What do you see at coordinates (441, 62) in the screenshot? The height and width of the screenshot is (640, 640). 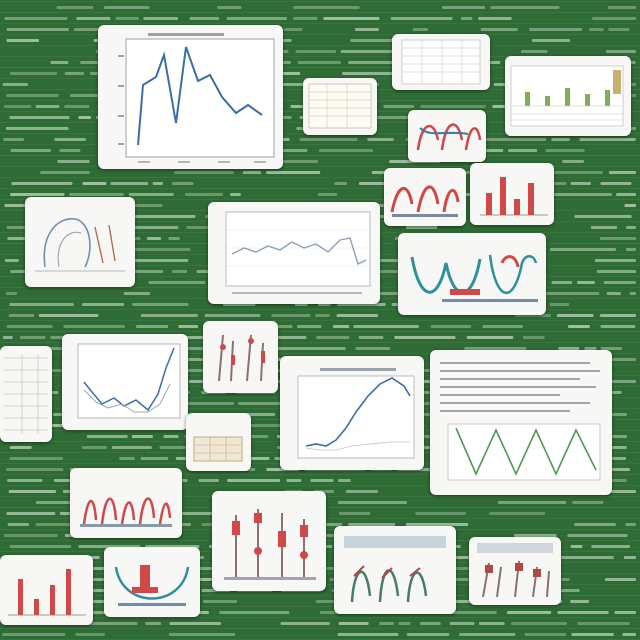 I see `table-card` at bounding box center [441, 62].